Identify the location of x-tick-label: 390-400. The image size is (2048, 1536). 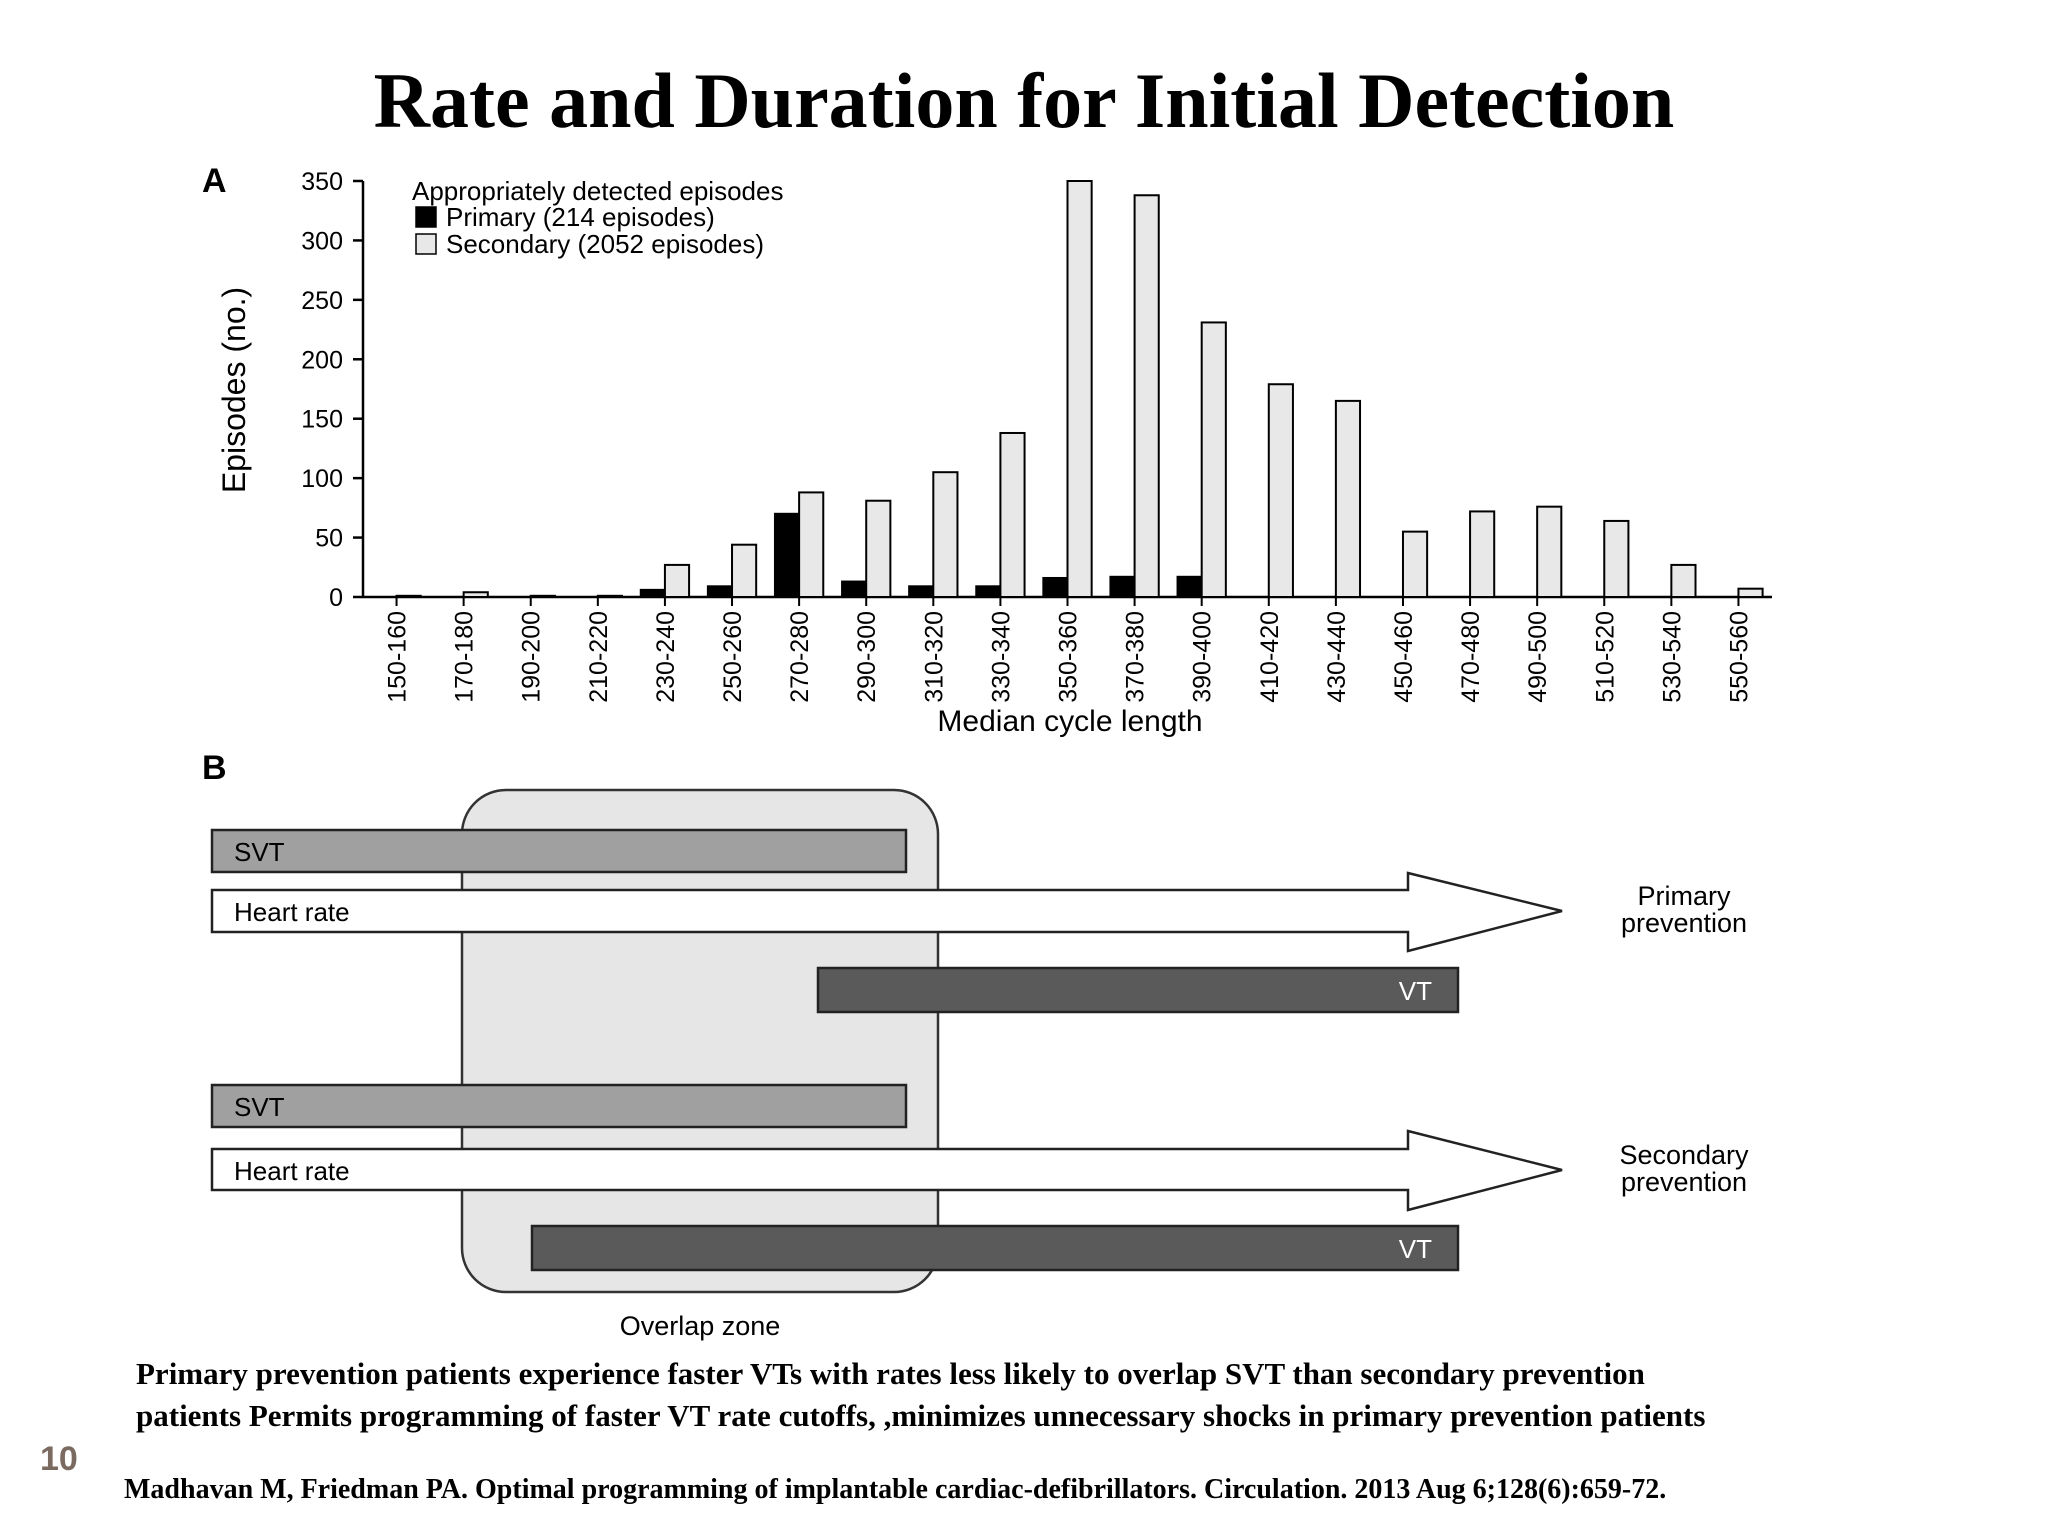
(1203, 657).